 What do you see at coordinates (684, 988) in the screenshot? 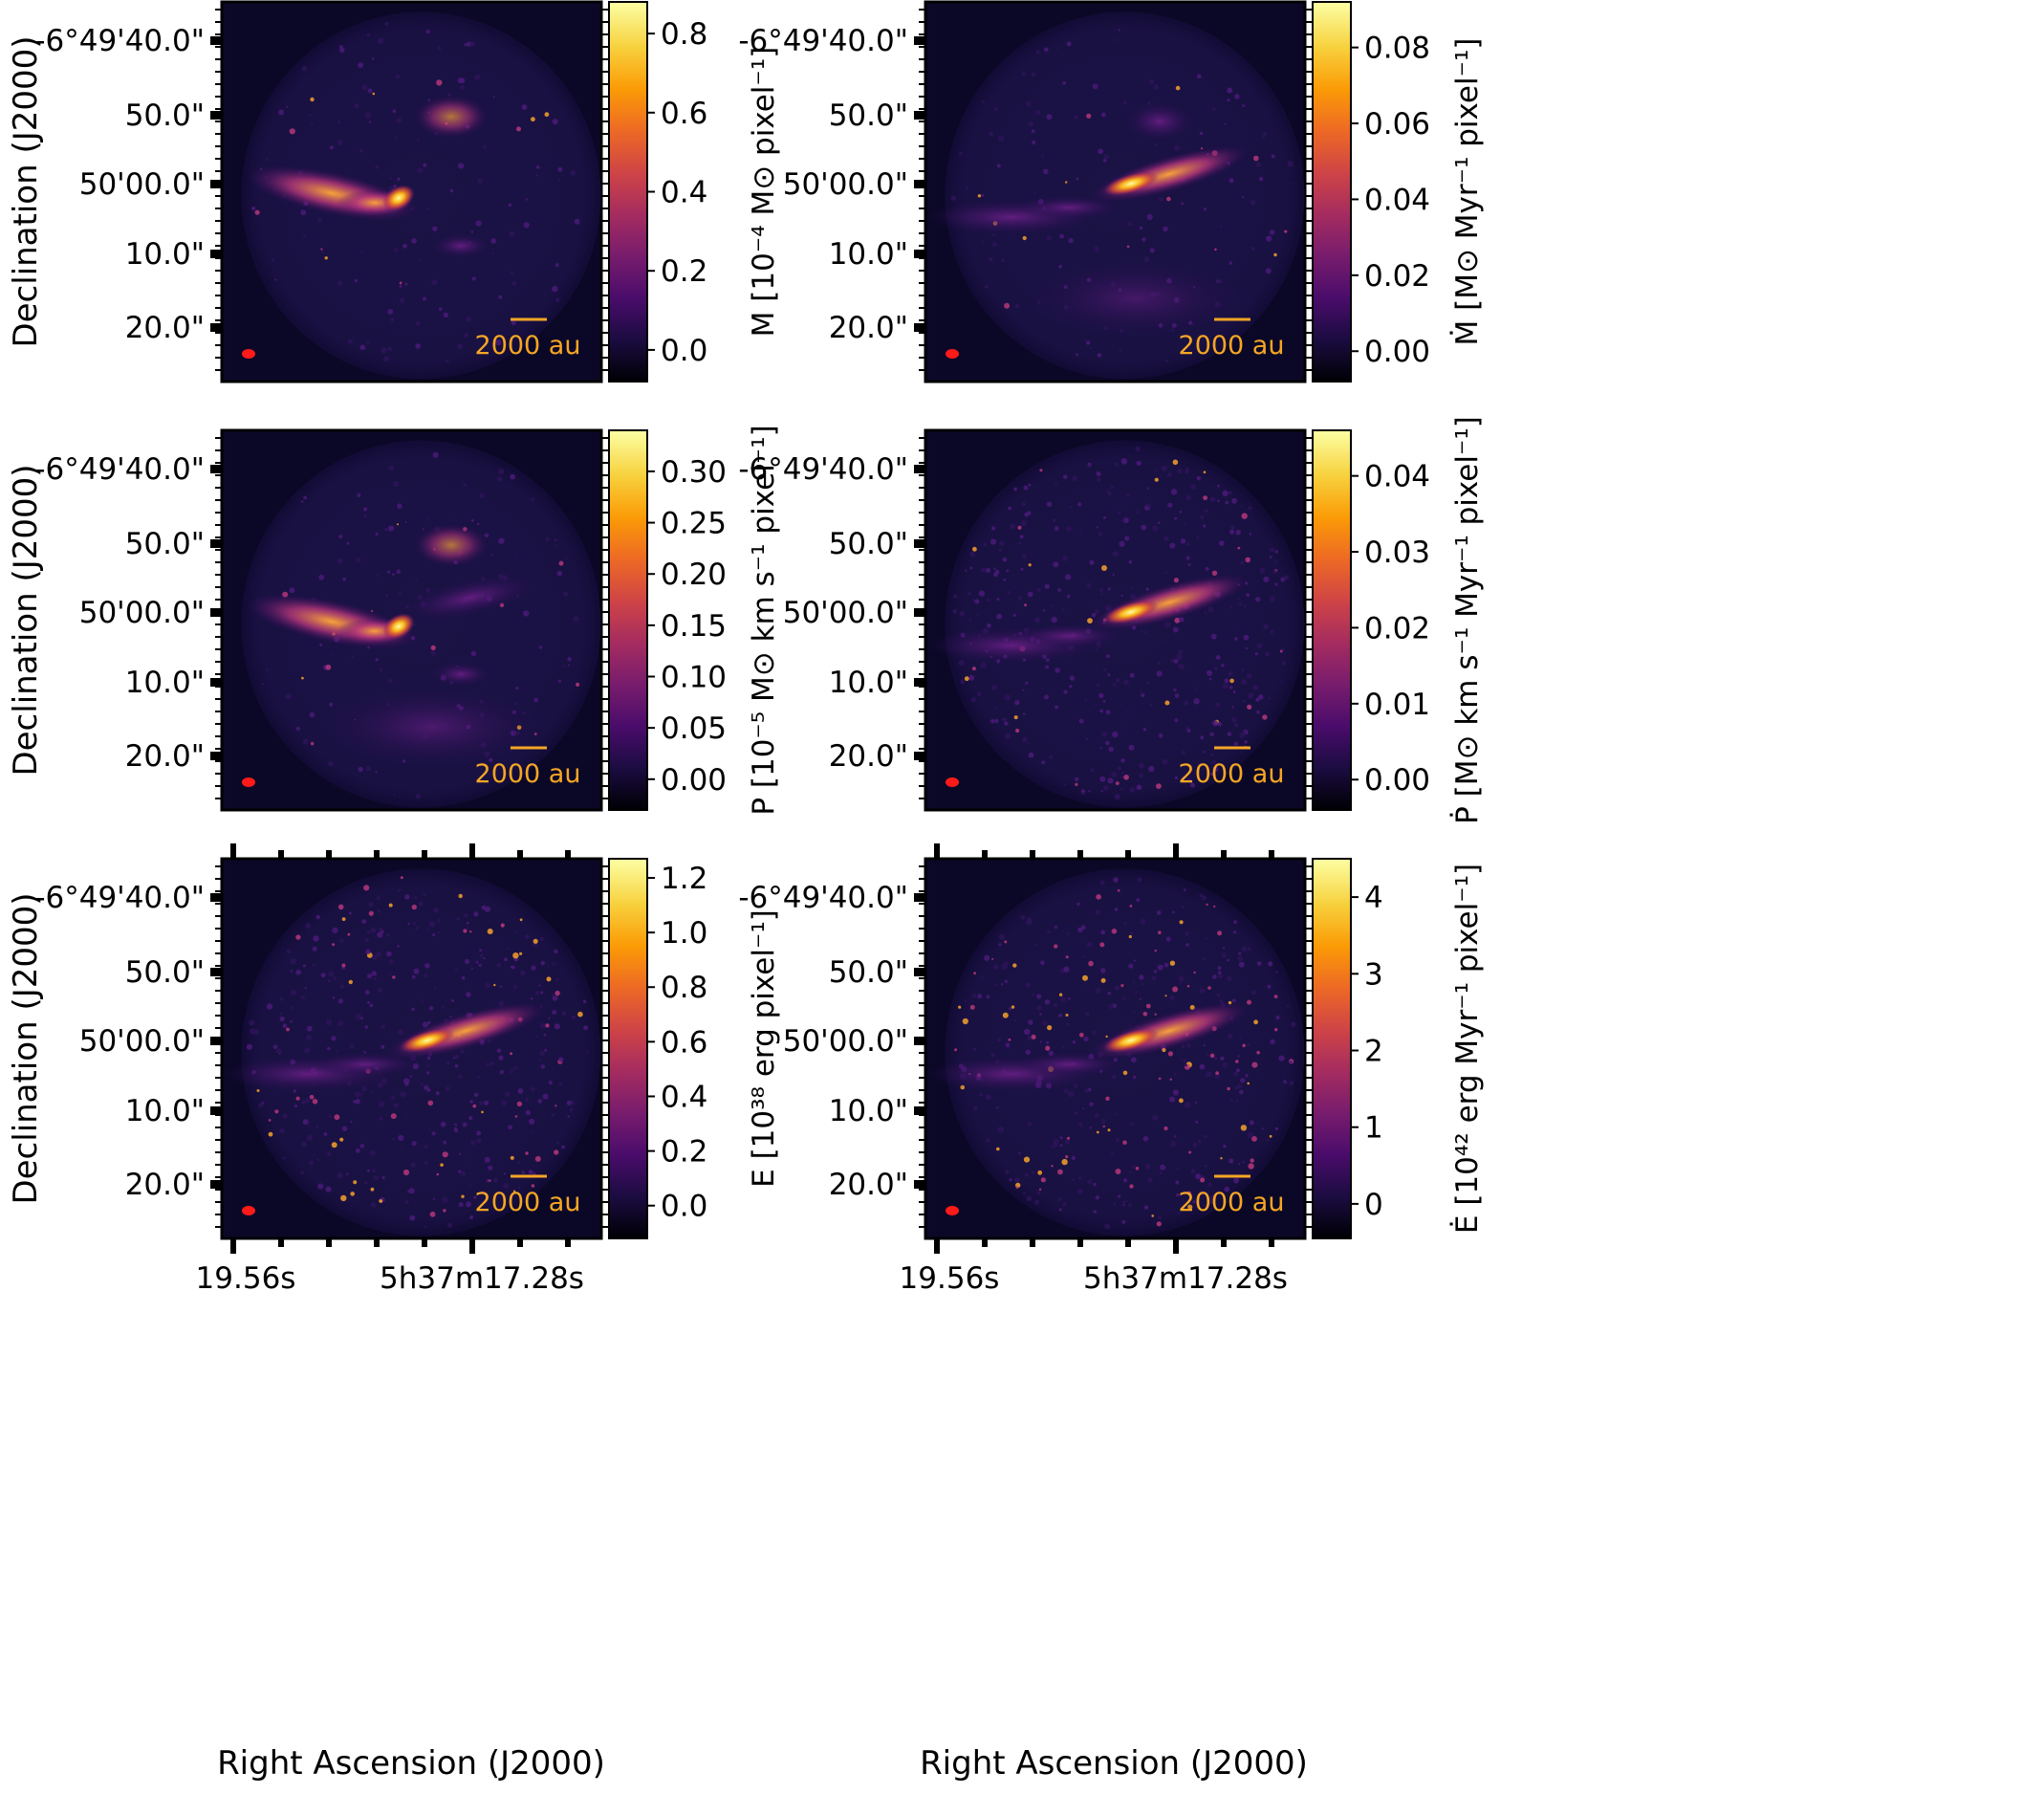
I see `colorbar-tick-label: 0.8` at bounding box center [684, 988].